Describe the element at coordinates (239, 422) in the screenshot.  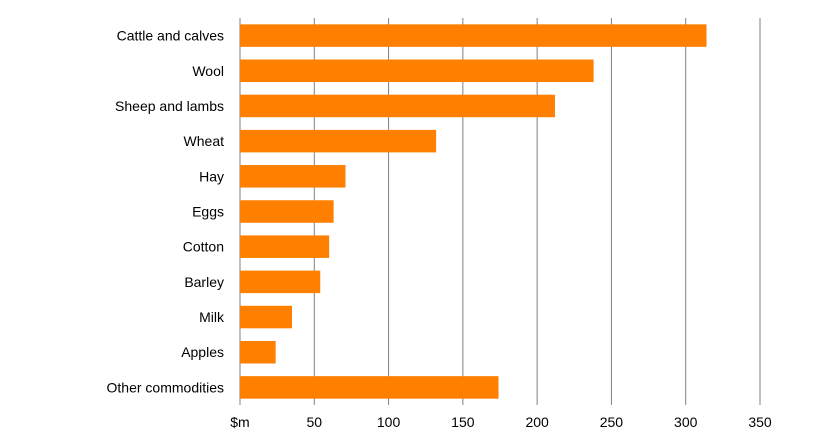
I see `x-tick-label: $m` at that location.